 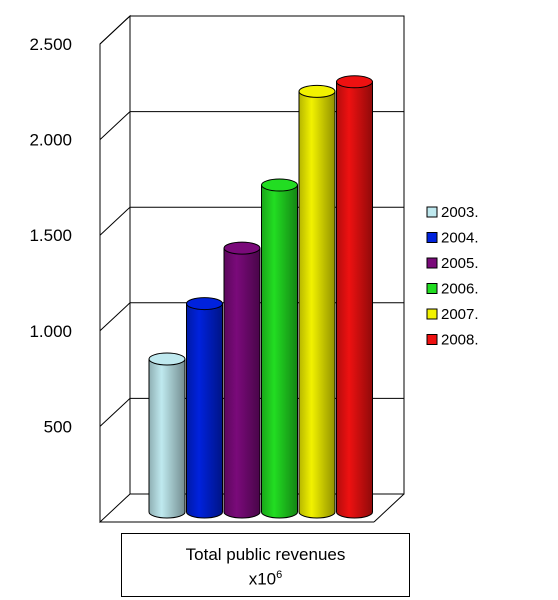 I want to click on bar-2008, so click(x=354, y=297).